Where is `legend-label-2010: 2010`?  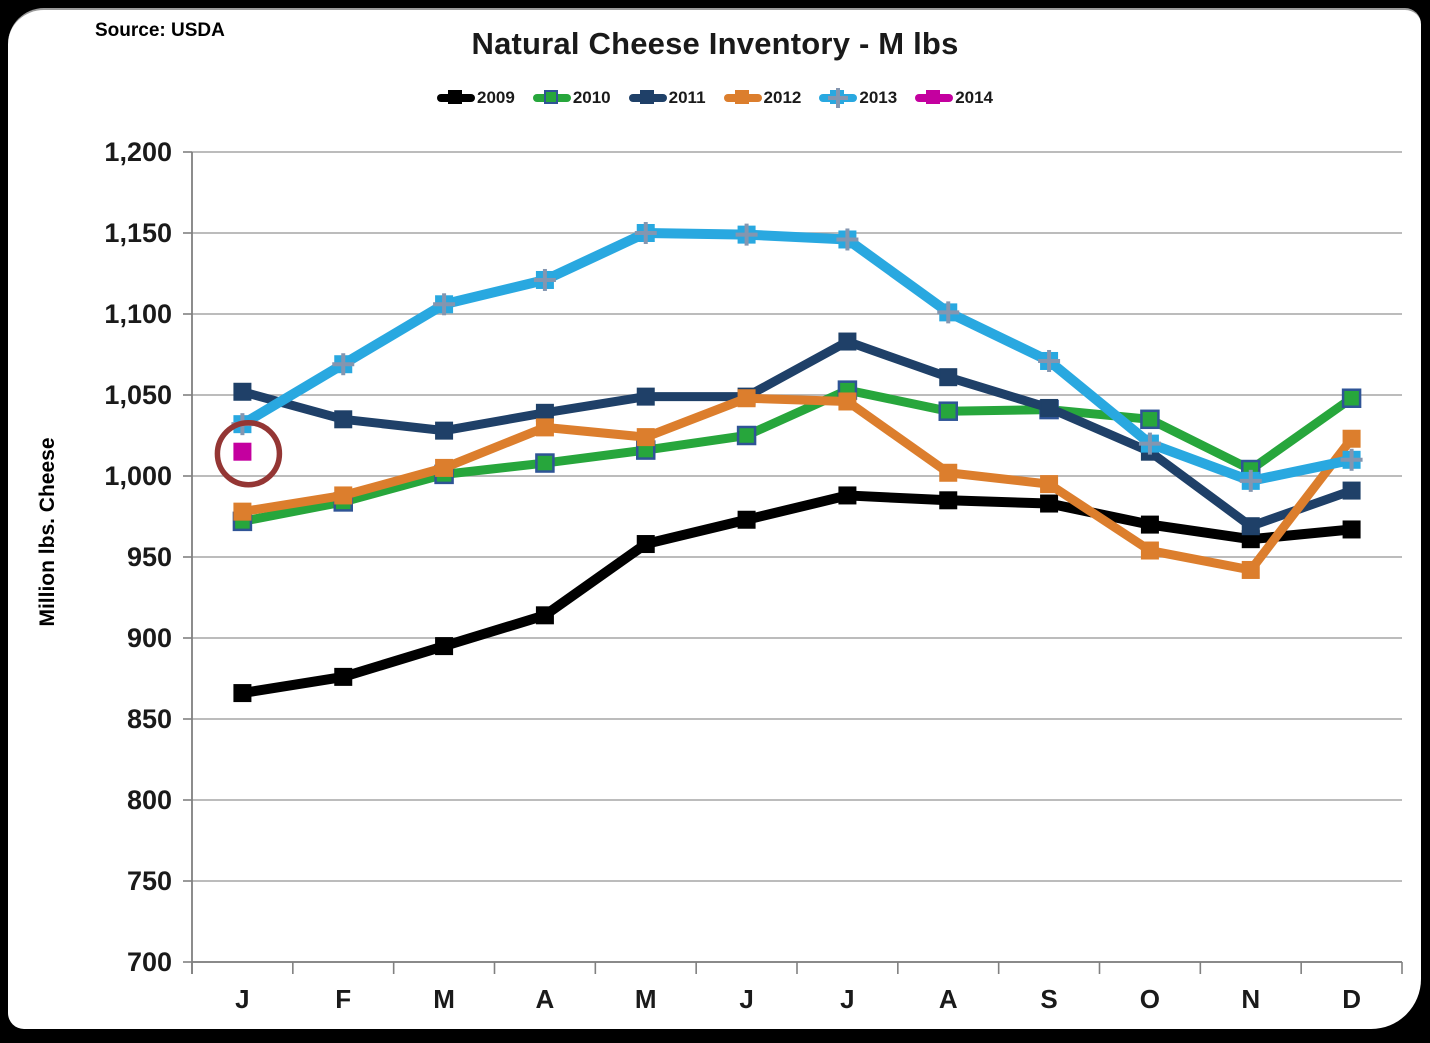 legend-label-2010: 2010 is located at coordinates (591, 97).